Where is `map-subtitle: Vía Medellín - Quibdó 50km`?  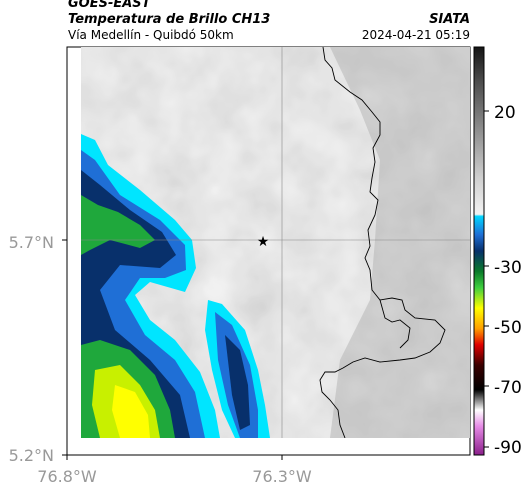 map-subtitle: Vía Medellín - Quibdó 50km is located at coordinates (151, 35).